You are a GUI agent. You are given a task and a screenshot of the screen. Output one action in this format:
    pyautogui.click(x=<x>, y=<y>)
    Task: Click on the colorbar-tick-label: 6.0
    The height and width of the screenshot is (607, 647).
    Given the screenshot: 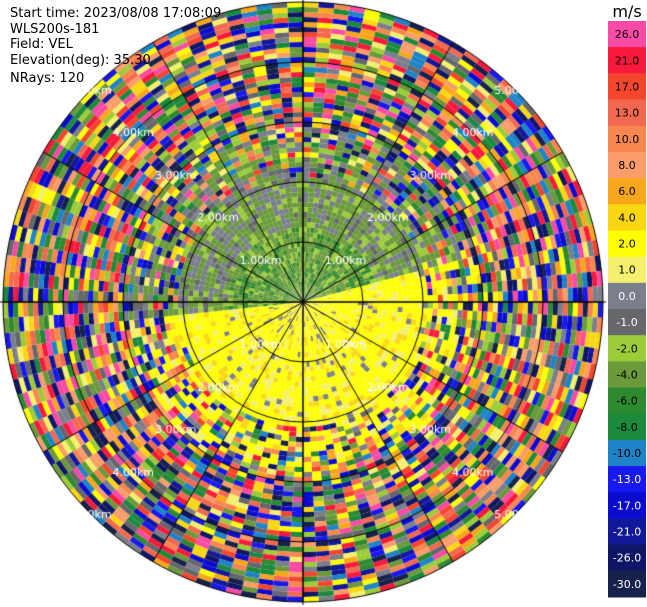 What is the action you would take?
    pyautogui.click(x=627, y=191)
    